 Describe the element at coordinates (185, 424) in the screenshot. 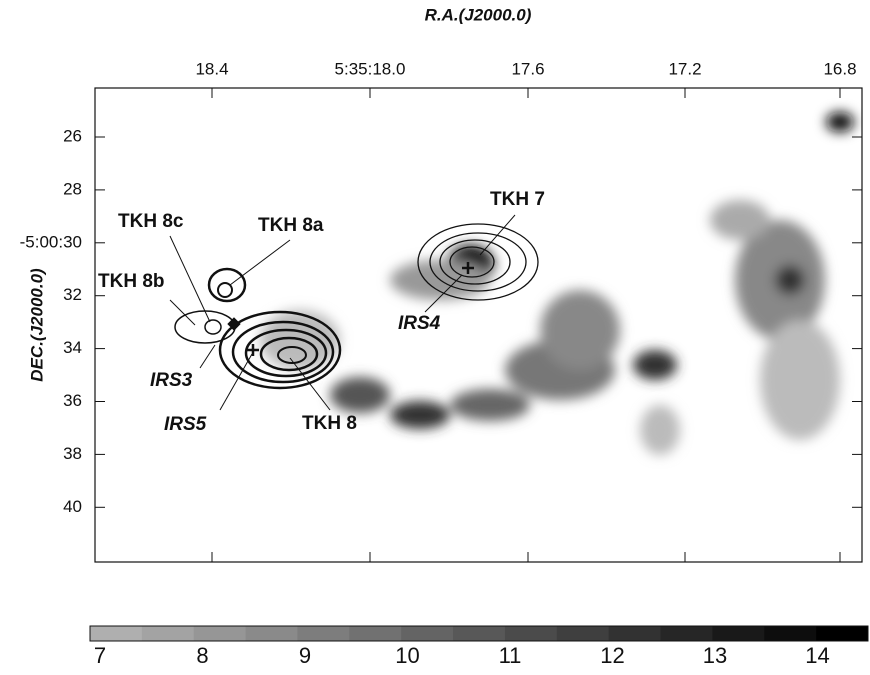

I see `annotation: IRS5` at that location.